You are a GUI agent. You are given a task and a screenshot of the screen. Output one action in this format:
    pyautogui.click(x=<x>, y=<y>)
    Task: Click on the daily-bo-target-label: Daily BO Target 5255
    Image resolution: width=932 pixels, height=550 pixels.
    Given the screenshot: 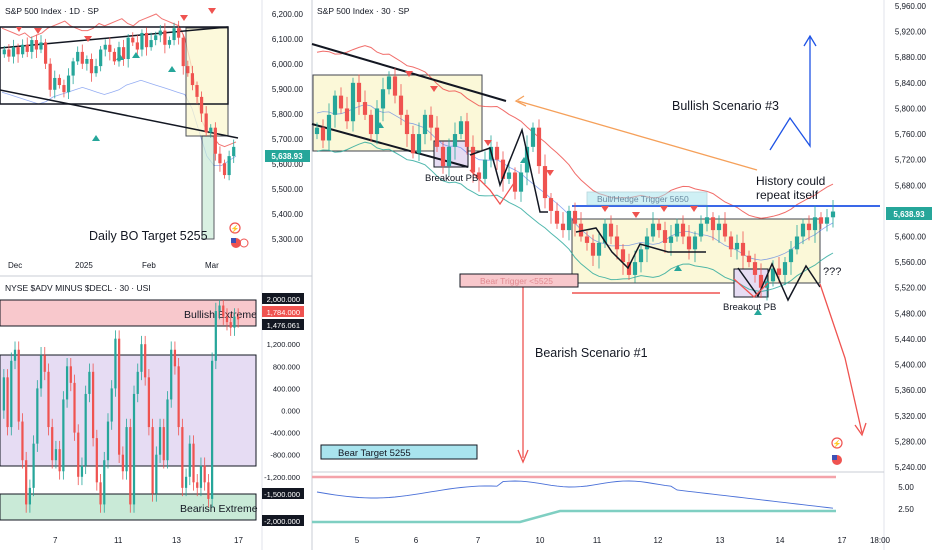 What is the action you would take?
    pyautogui.click(x=148, y=236)
    